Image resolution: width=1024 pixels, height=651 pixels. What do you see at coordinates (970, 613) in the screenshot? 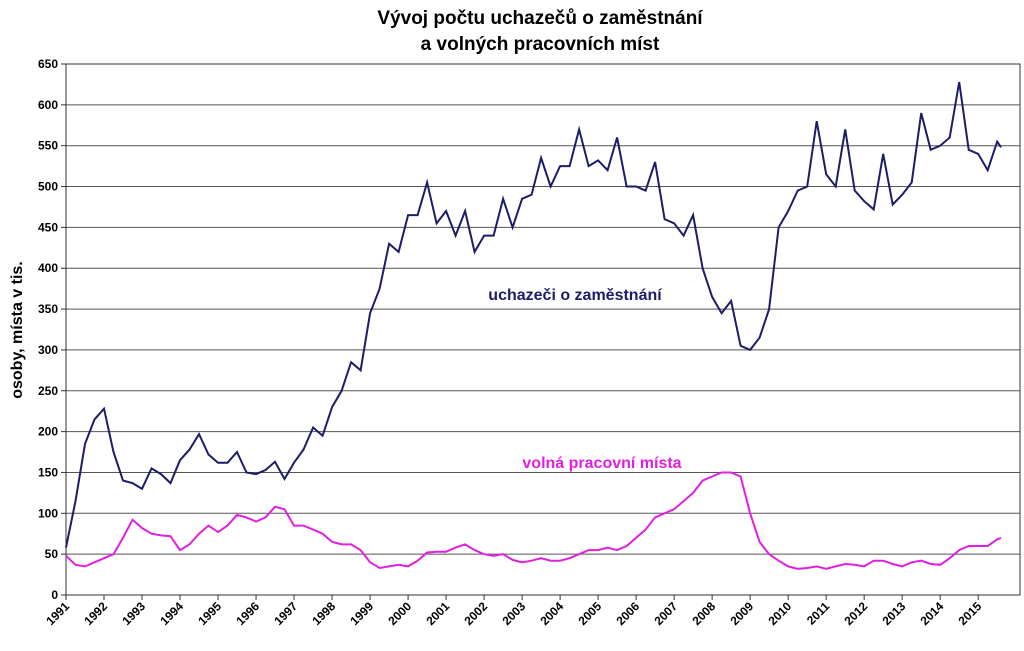
I see `x-tick-label: 2015` at bounding box center [970, 613].